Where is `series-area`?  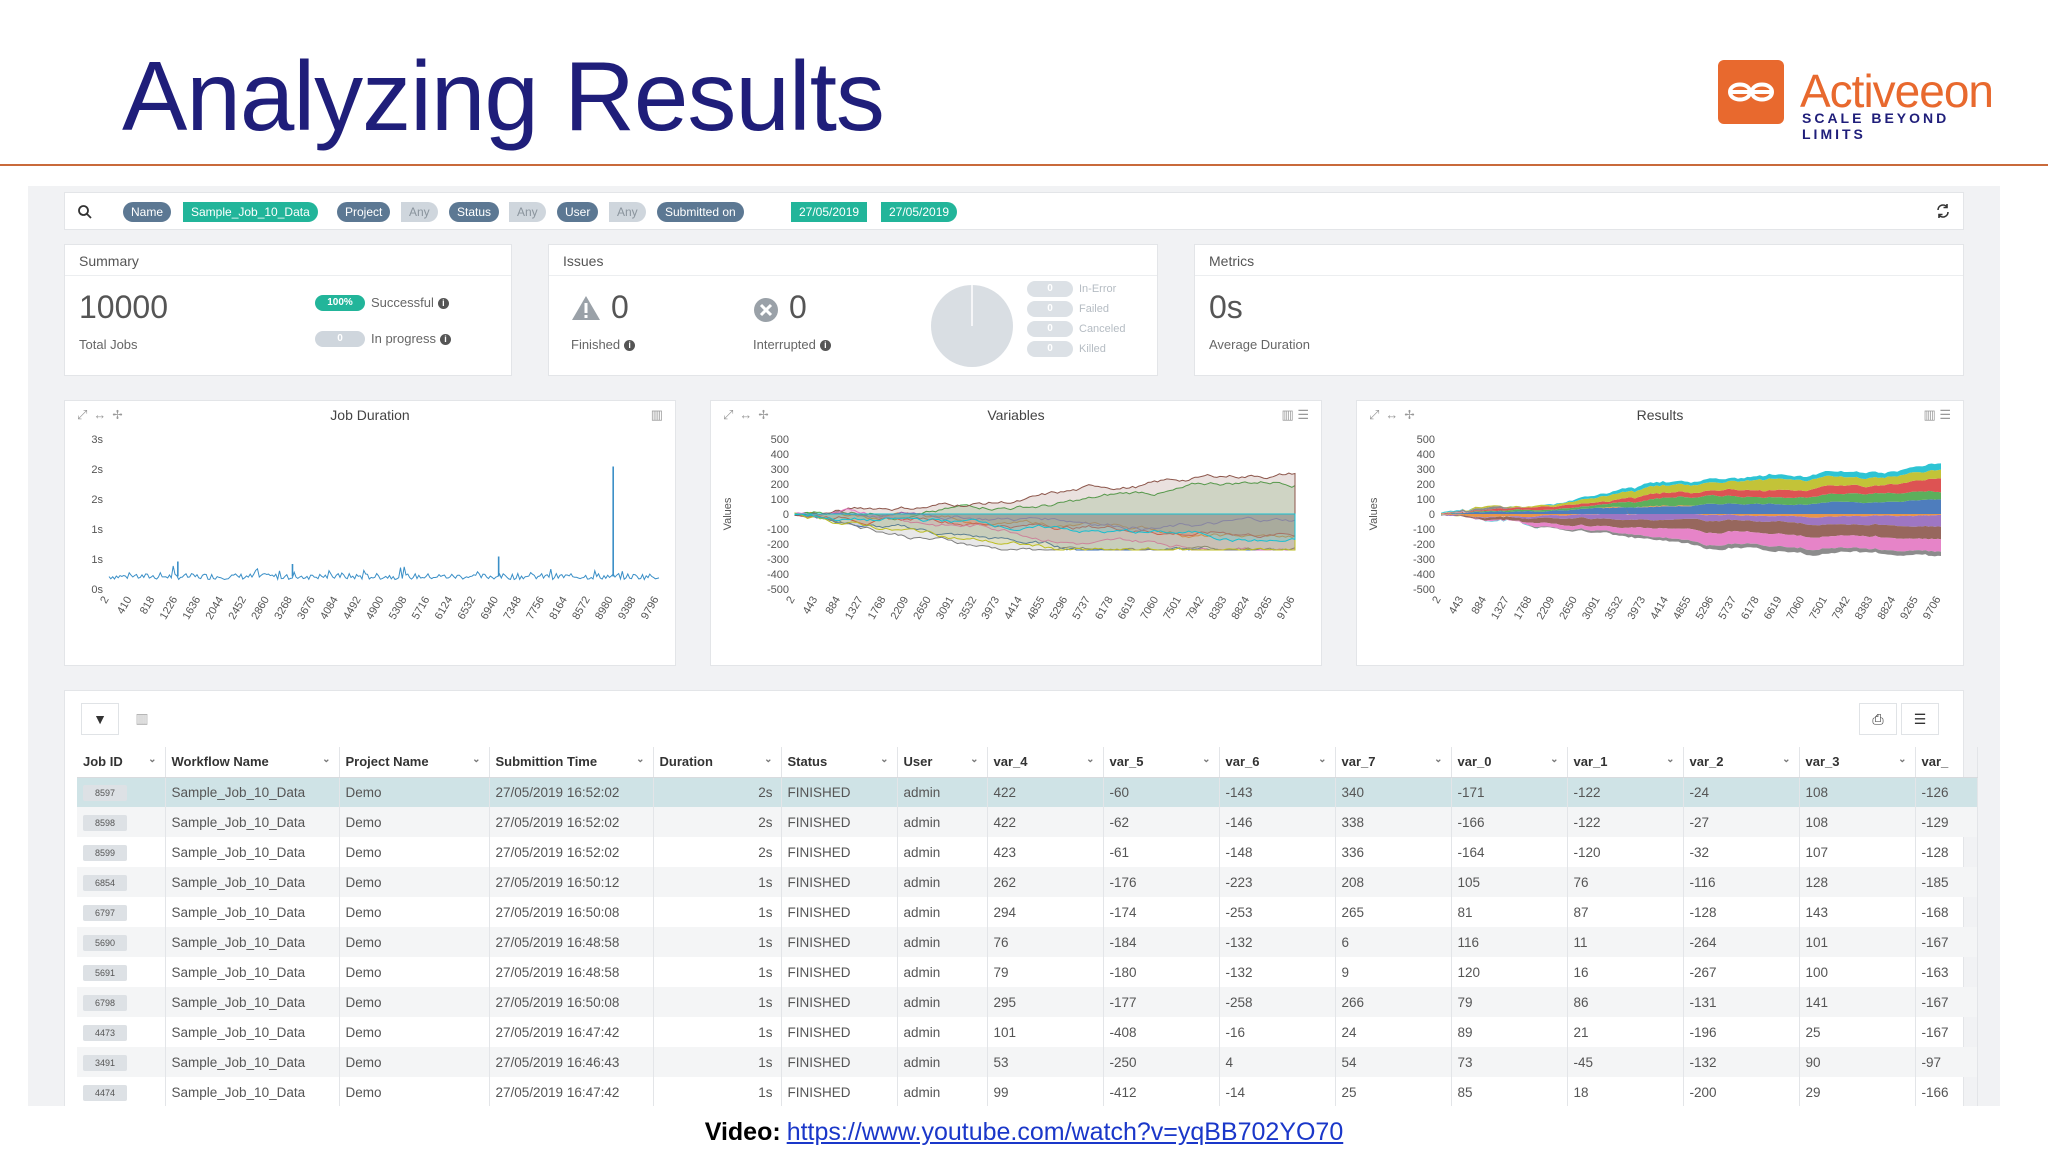 series-area is located at coordinates (1045, 531).